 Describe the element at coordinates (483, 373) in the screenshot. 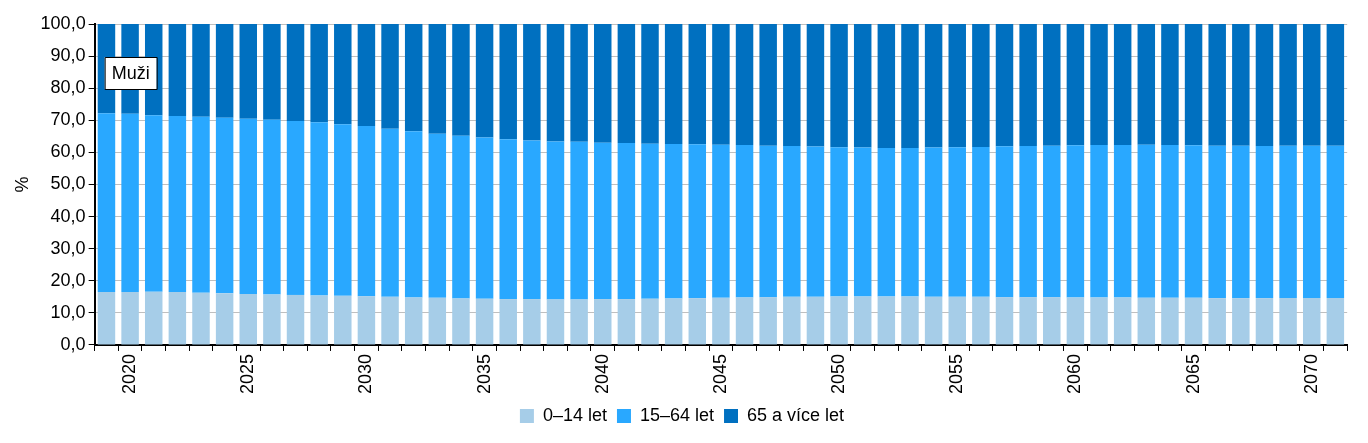

I see `x-tick-label: 2035` at that location.